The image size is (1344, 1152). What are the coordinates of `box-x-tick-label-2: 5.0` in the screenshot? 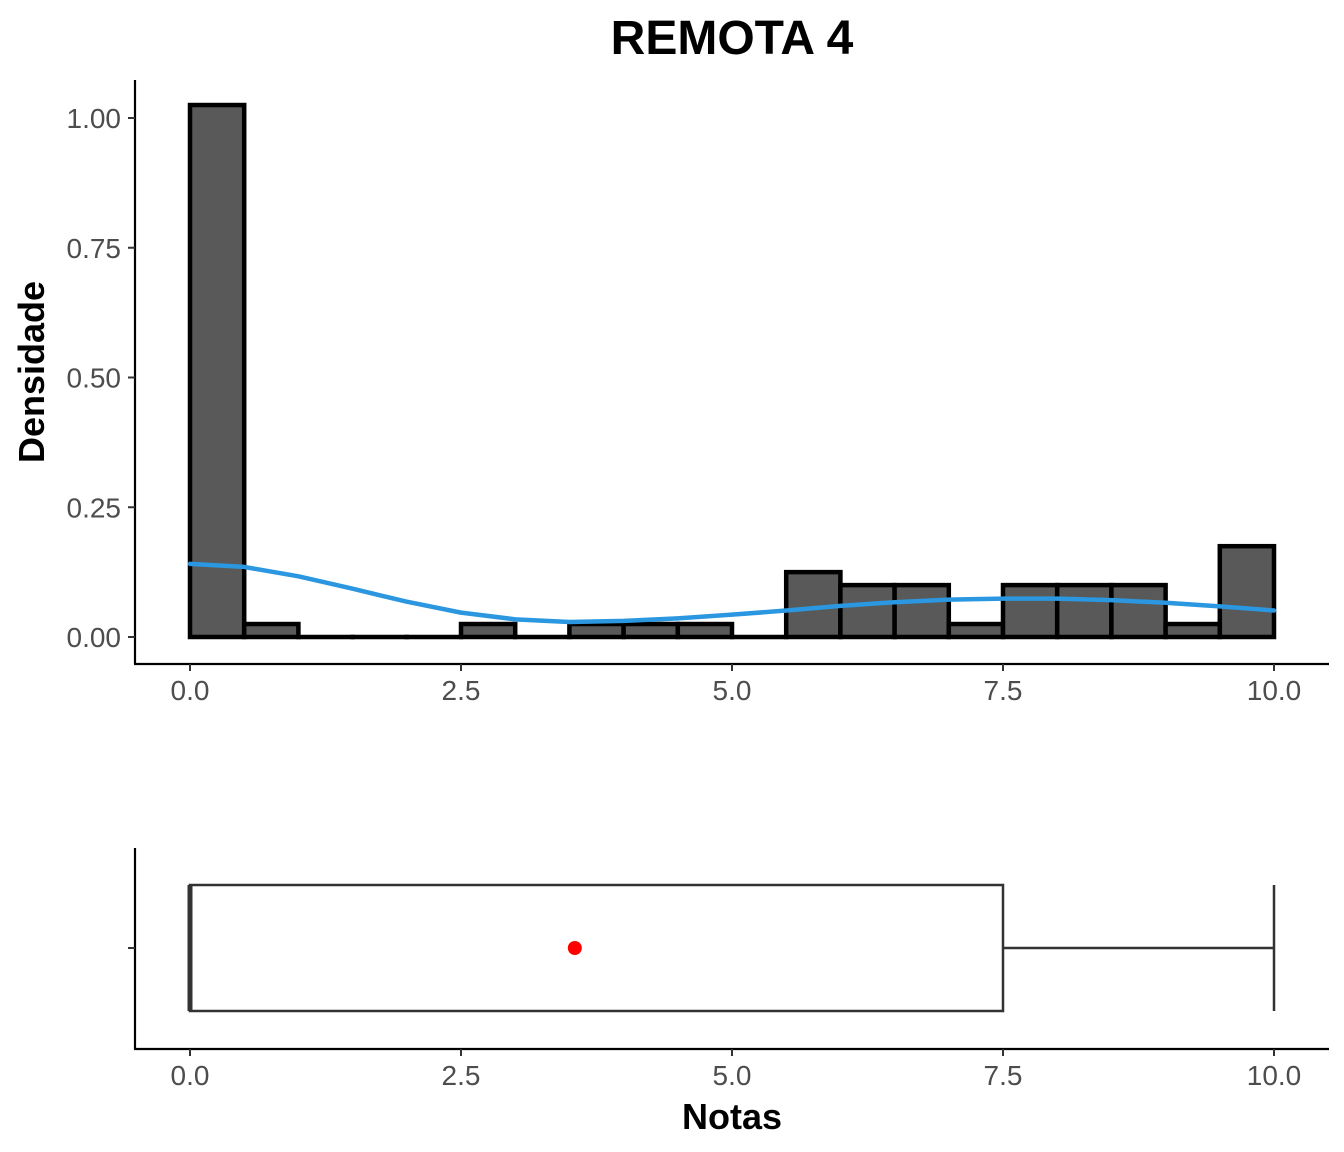 It's located at (732, 1075).